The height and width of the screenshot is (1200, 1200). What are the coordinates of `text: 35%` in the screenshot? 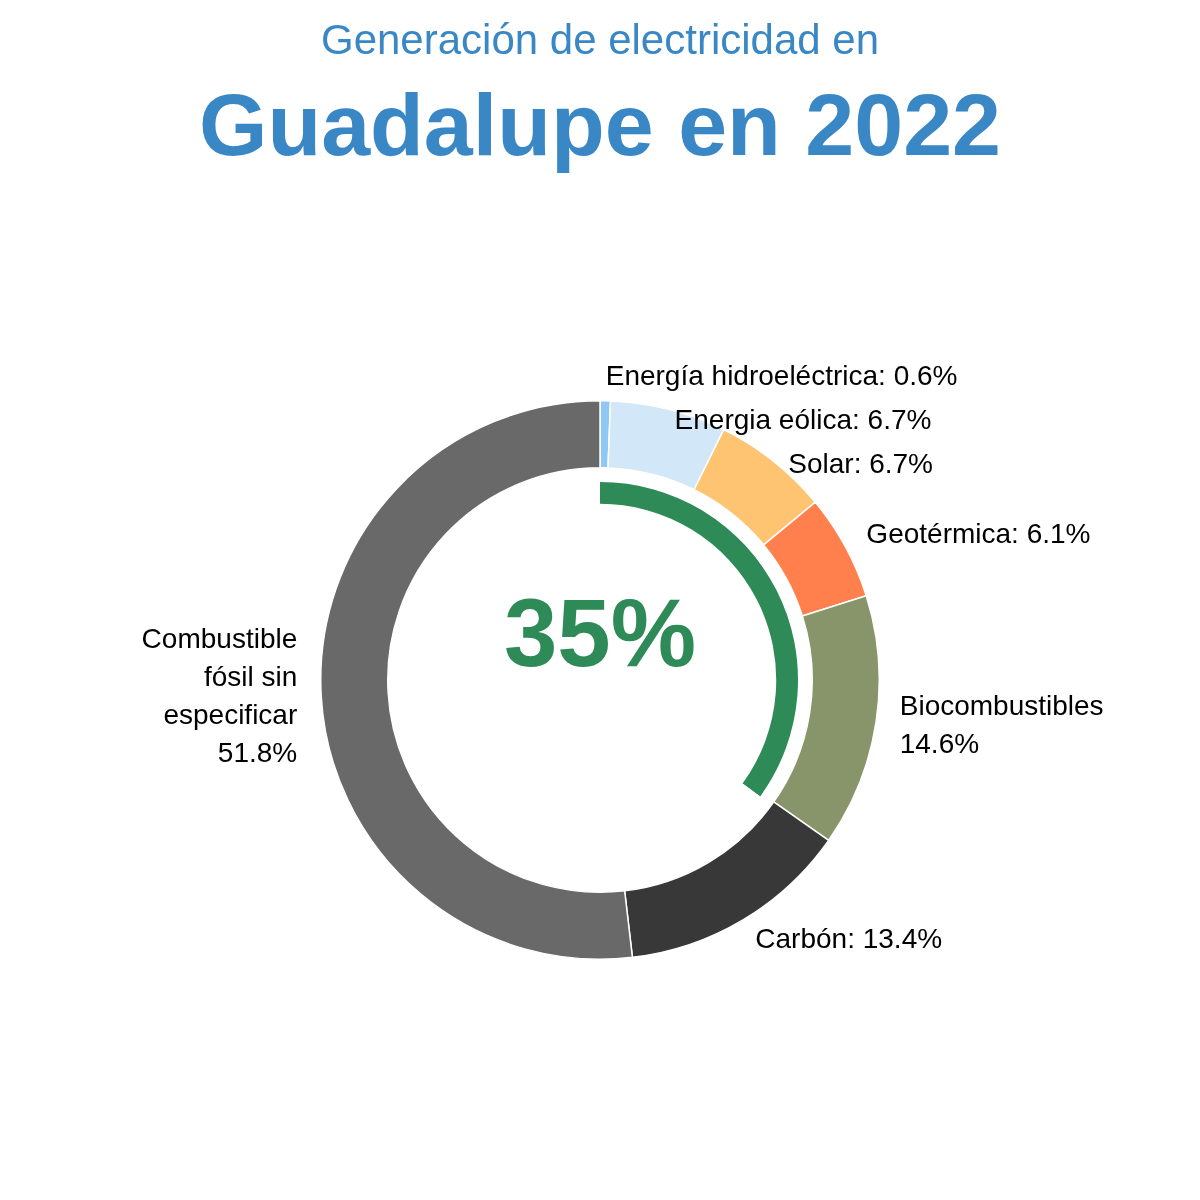 It's located at (600, 633).